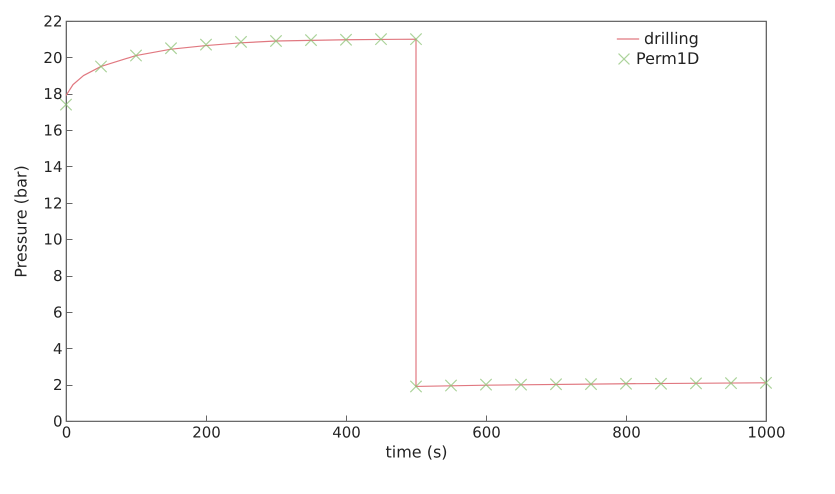 The height and width of the screenshot is (494, 835). I want to click on y-tick-label: 18, so click(52, 94).